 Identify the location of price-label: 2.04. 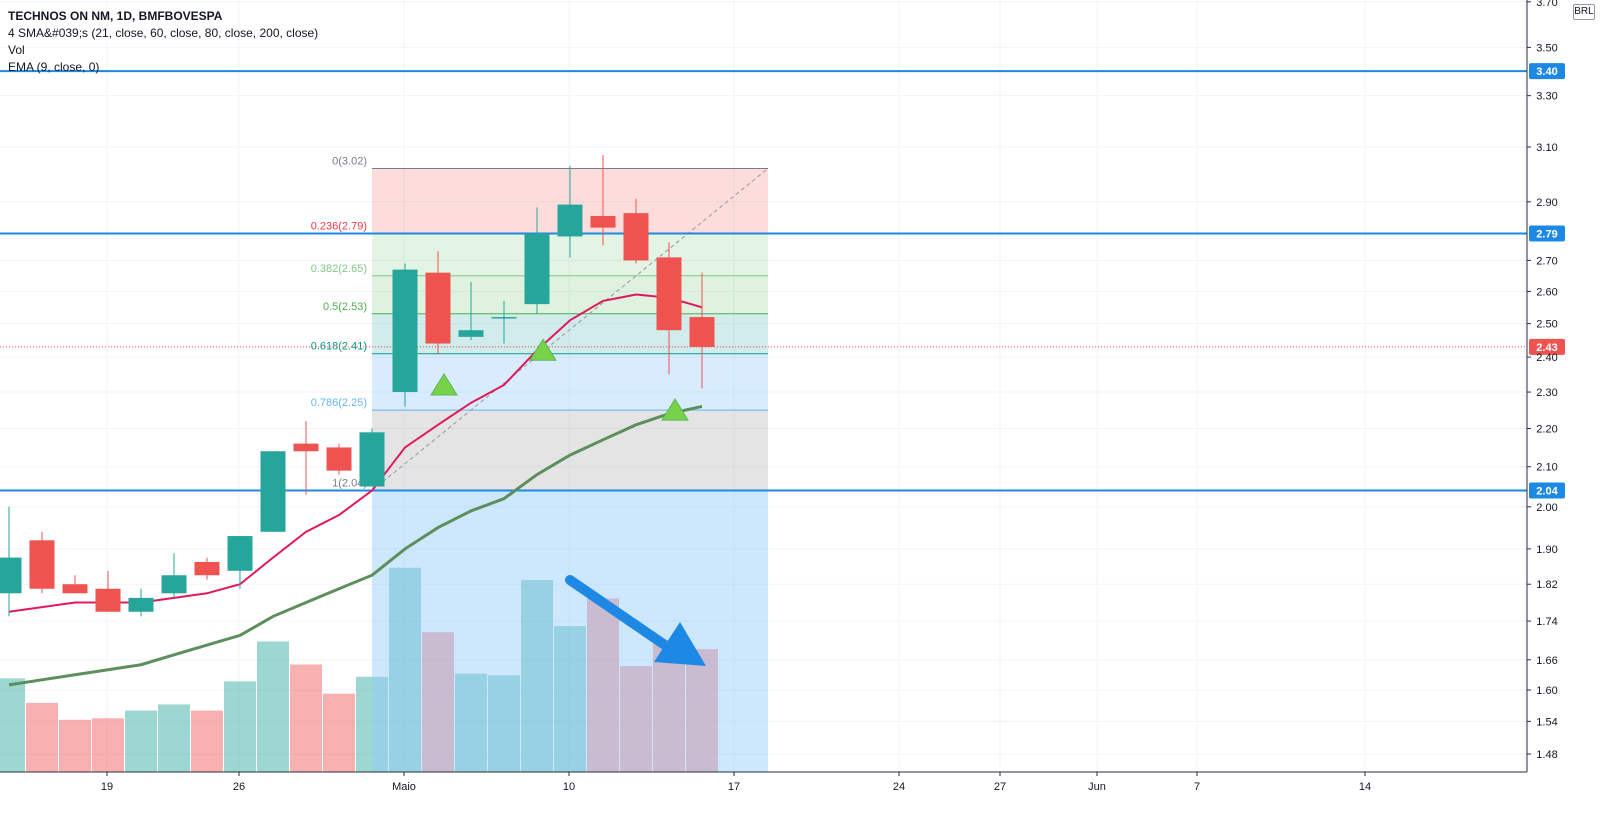
(1547, 492).